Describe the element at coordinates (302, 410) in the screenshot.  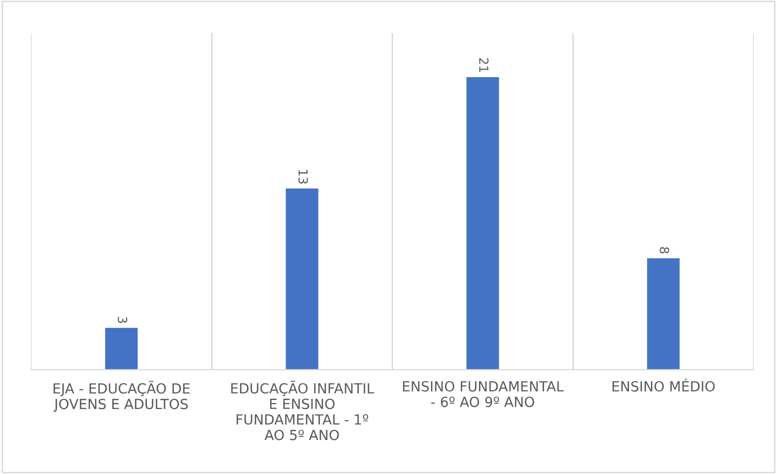
I see `x-tick-label: EDUCAÇÃO INFANTIL E ENSINO FUNDAMENTAL - 1º AO 5º ANO` at that location.